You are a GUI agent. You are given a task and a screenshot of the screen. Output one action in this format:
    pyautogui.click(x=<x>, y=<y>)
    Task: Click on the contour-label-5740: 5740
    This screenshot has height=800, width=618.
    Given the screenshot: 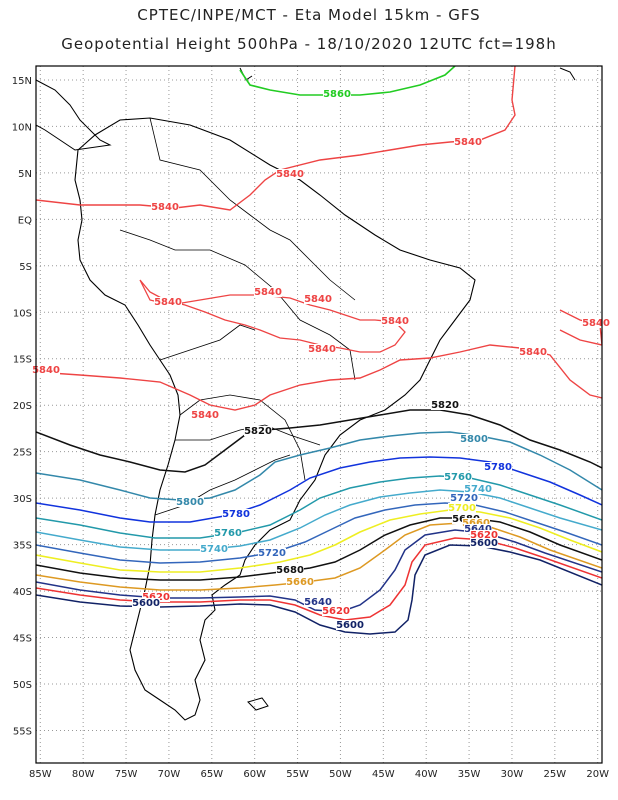 What is the action you would take?
    pyautogui.click(x=478, y=489)
    